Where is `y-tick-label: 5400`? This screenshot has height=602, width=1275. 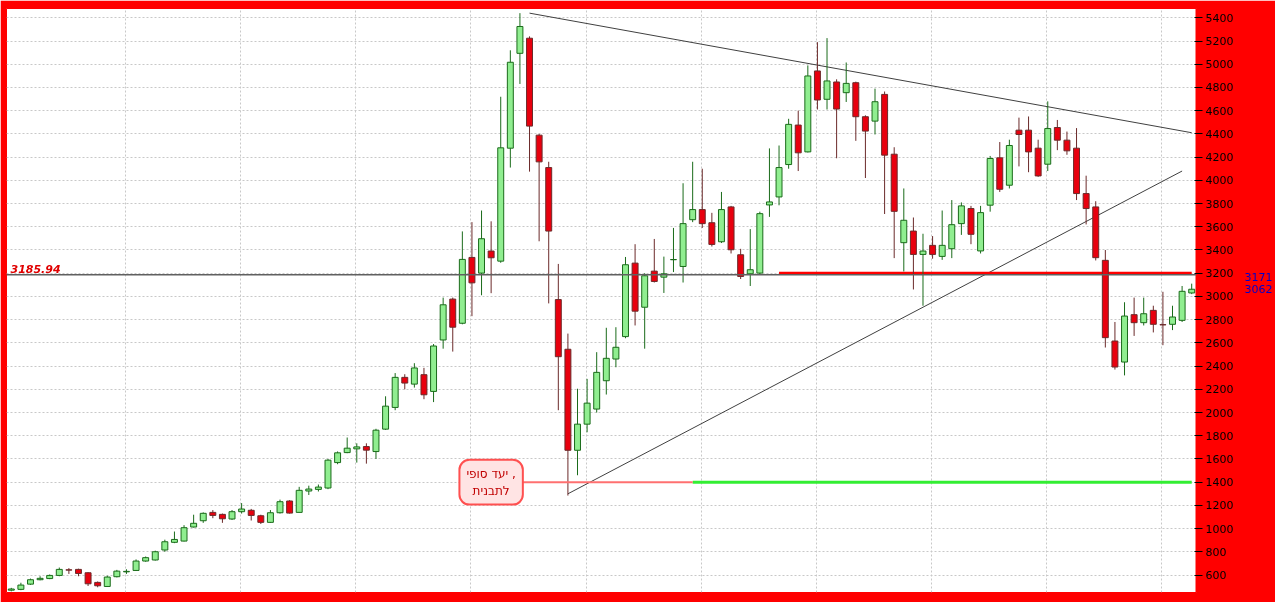
y-tick-label: 5400 is located at coordinates (1219, 18).